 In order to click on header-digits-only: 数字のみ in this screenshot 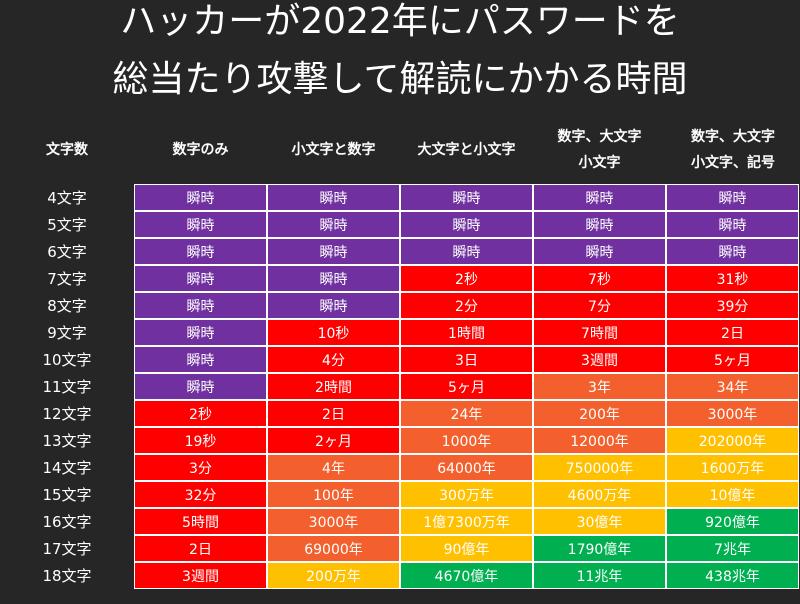, I will do `click(200, 150)`.